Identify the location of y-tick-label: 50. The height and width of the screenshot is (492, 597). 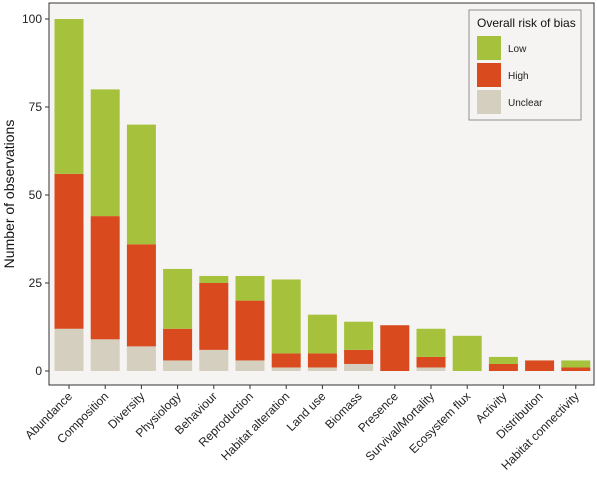
(36, 195).